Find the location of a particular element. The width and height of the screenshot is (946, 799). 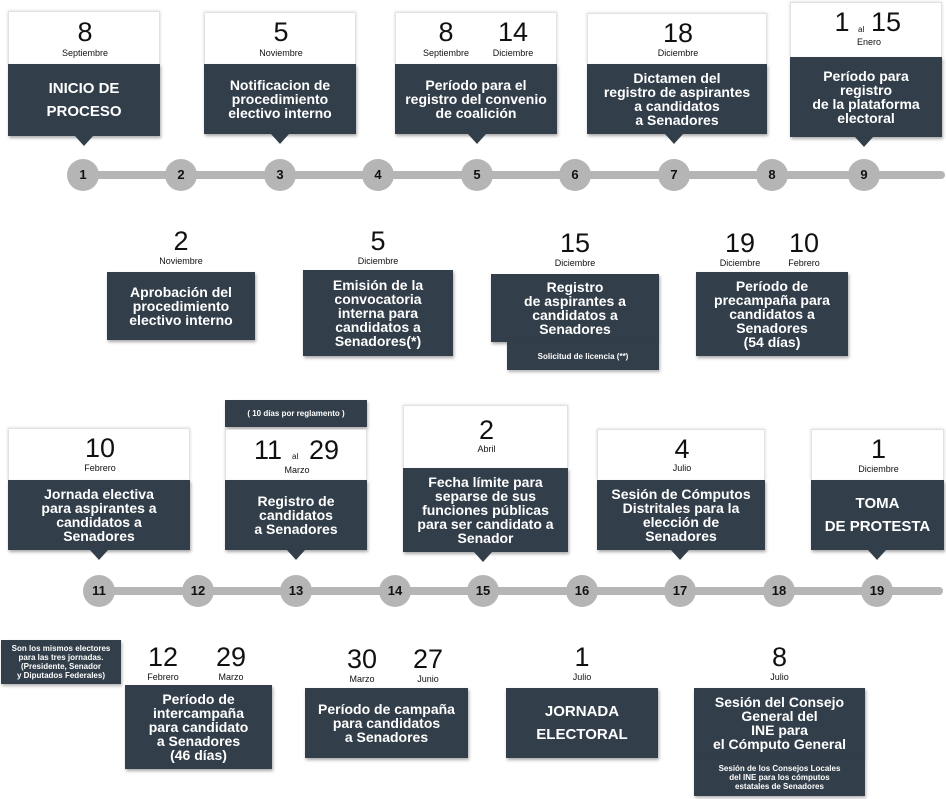

date-box: 1 Diciembre is located at coordinates (877, 454).